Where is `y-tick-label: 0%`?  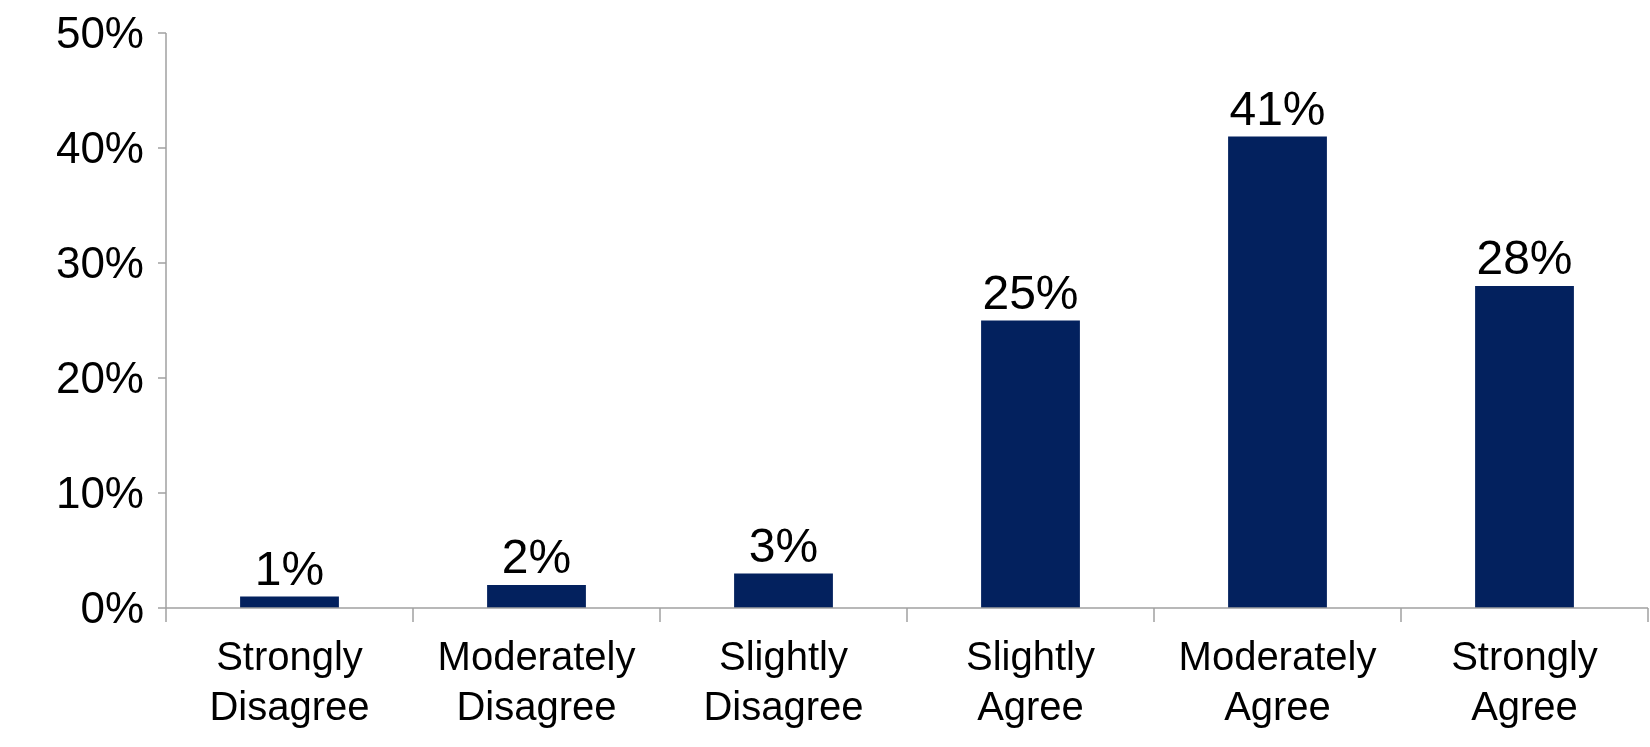 y-tick-label: 0% is located at coordinates (112, 608).